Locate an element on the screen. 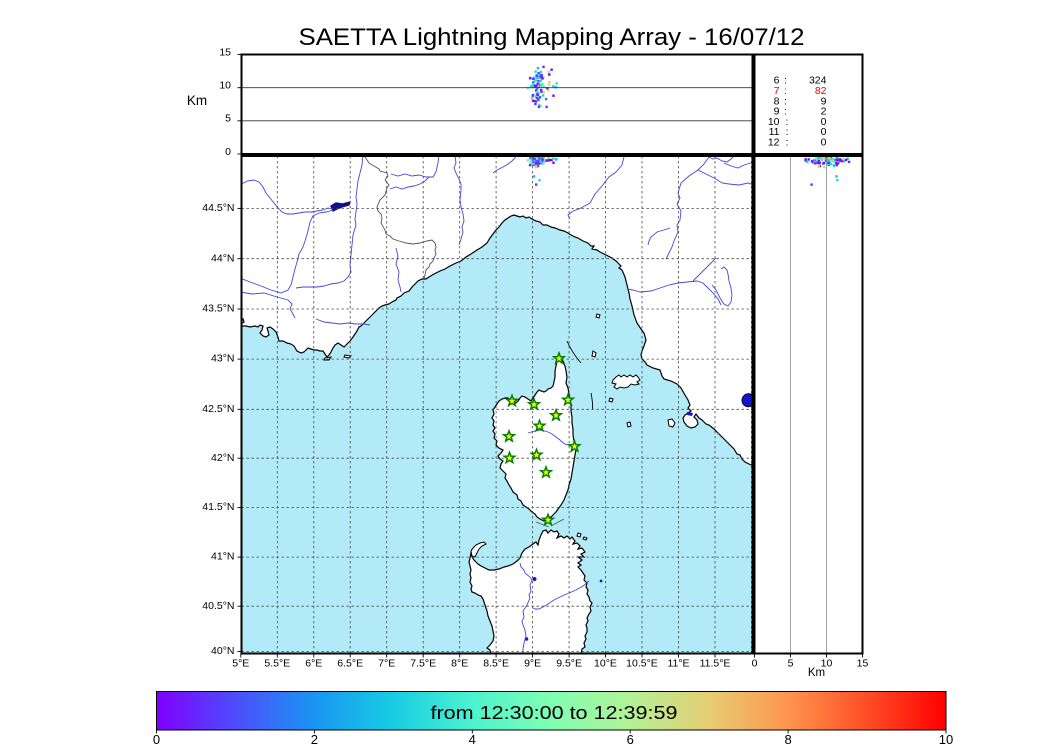  svg-text: 7 is located at coordinates (777, 91).